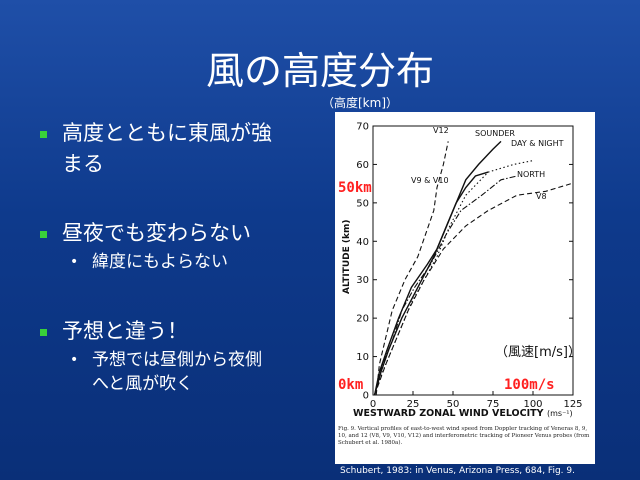  Describe the element at coordinates (362, 127) in the screenshot. I see `y-tick-label: 70` at that location.